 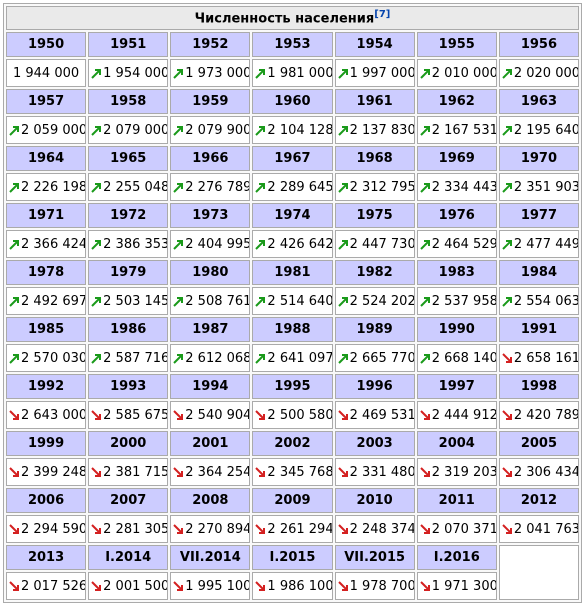 I want to click on population-value: 1 995 100, so click(x=218, y=586).